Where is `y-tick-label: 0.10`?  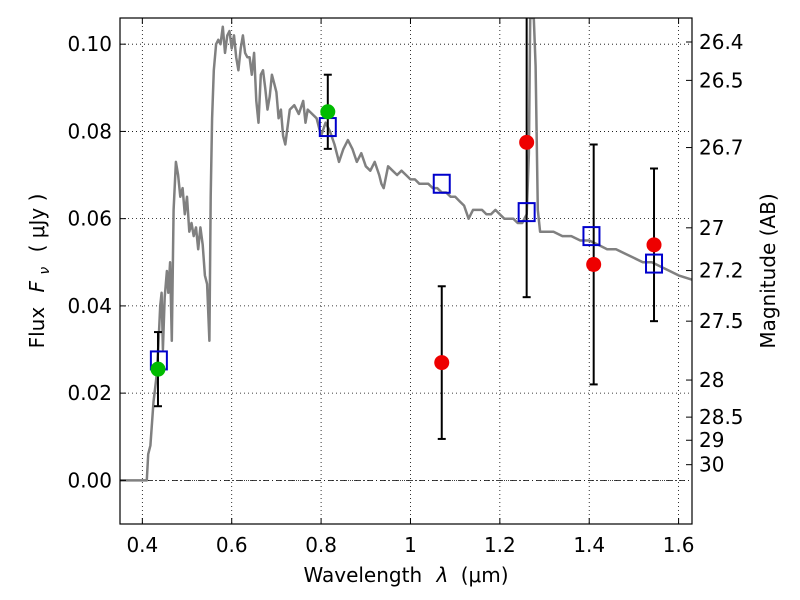 y-tick-label: 0.10 is located at coordinates (89, 44).